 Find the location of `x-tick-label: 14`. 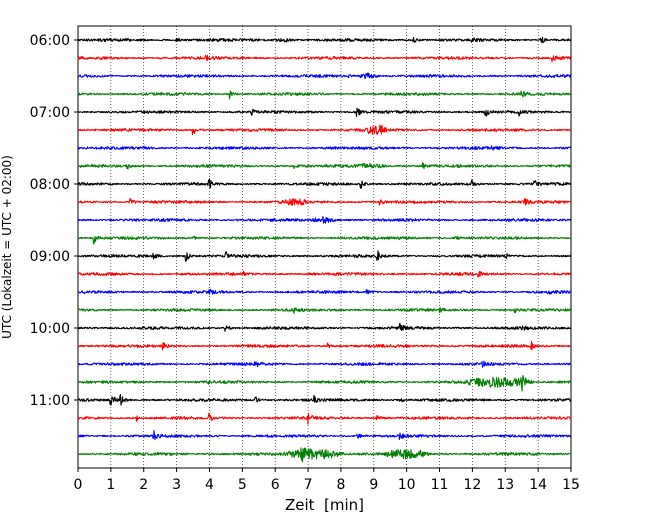

x-tick-label: 14 is located at coordinates (538, 485).